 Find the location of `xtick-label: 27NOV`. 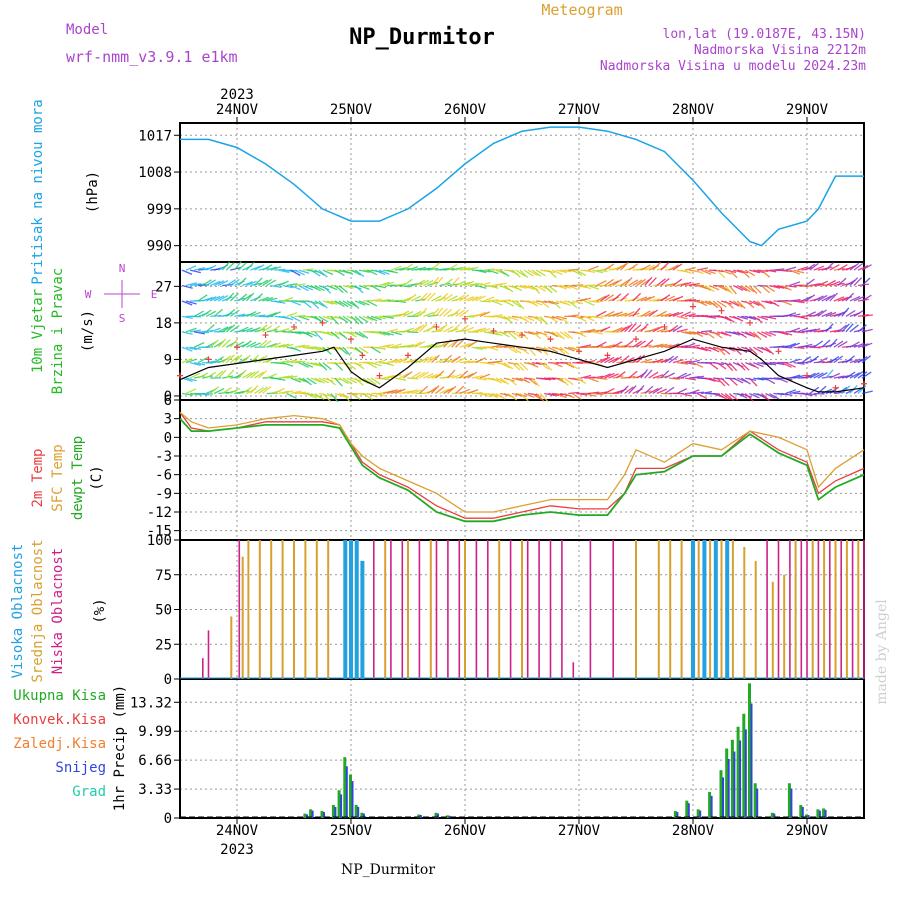

xtick-label: 27NOV is located at coordinates (579, 110).